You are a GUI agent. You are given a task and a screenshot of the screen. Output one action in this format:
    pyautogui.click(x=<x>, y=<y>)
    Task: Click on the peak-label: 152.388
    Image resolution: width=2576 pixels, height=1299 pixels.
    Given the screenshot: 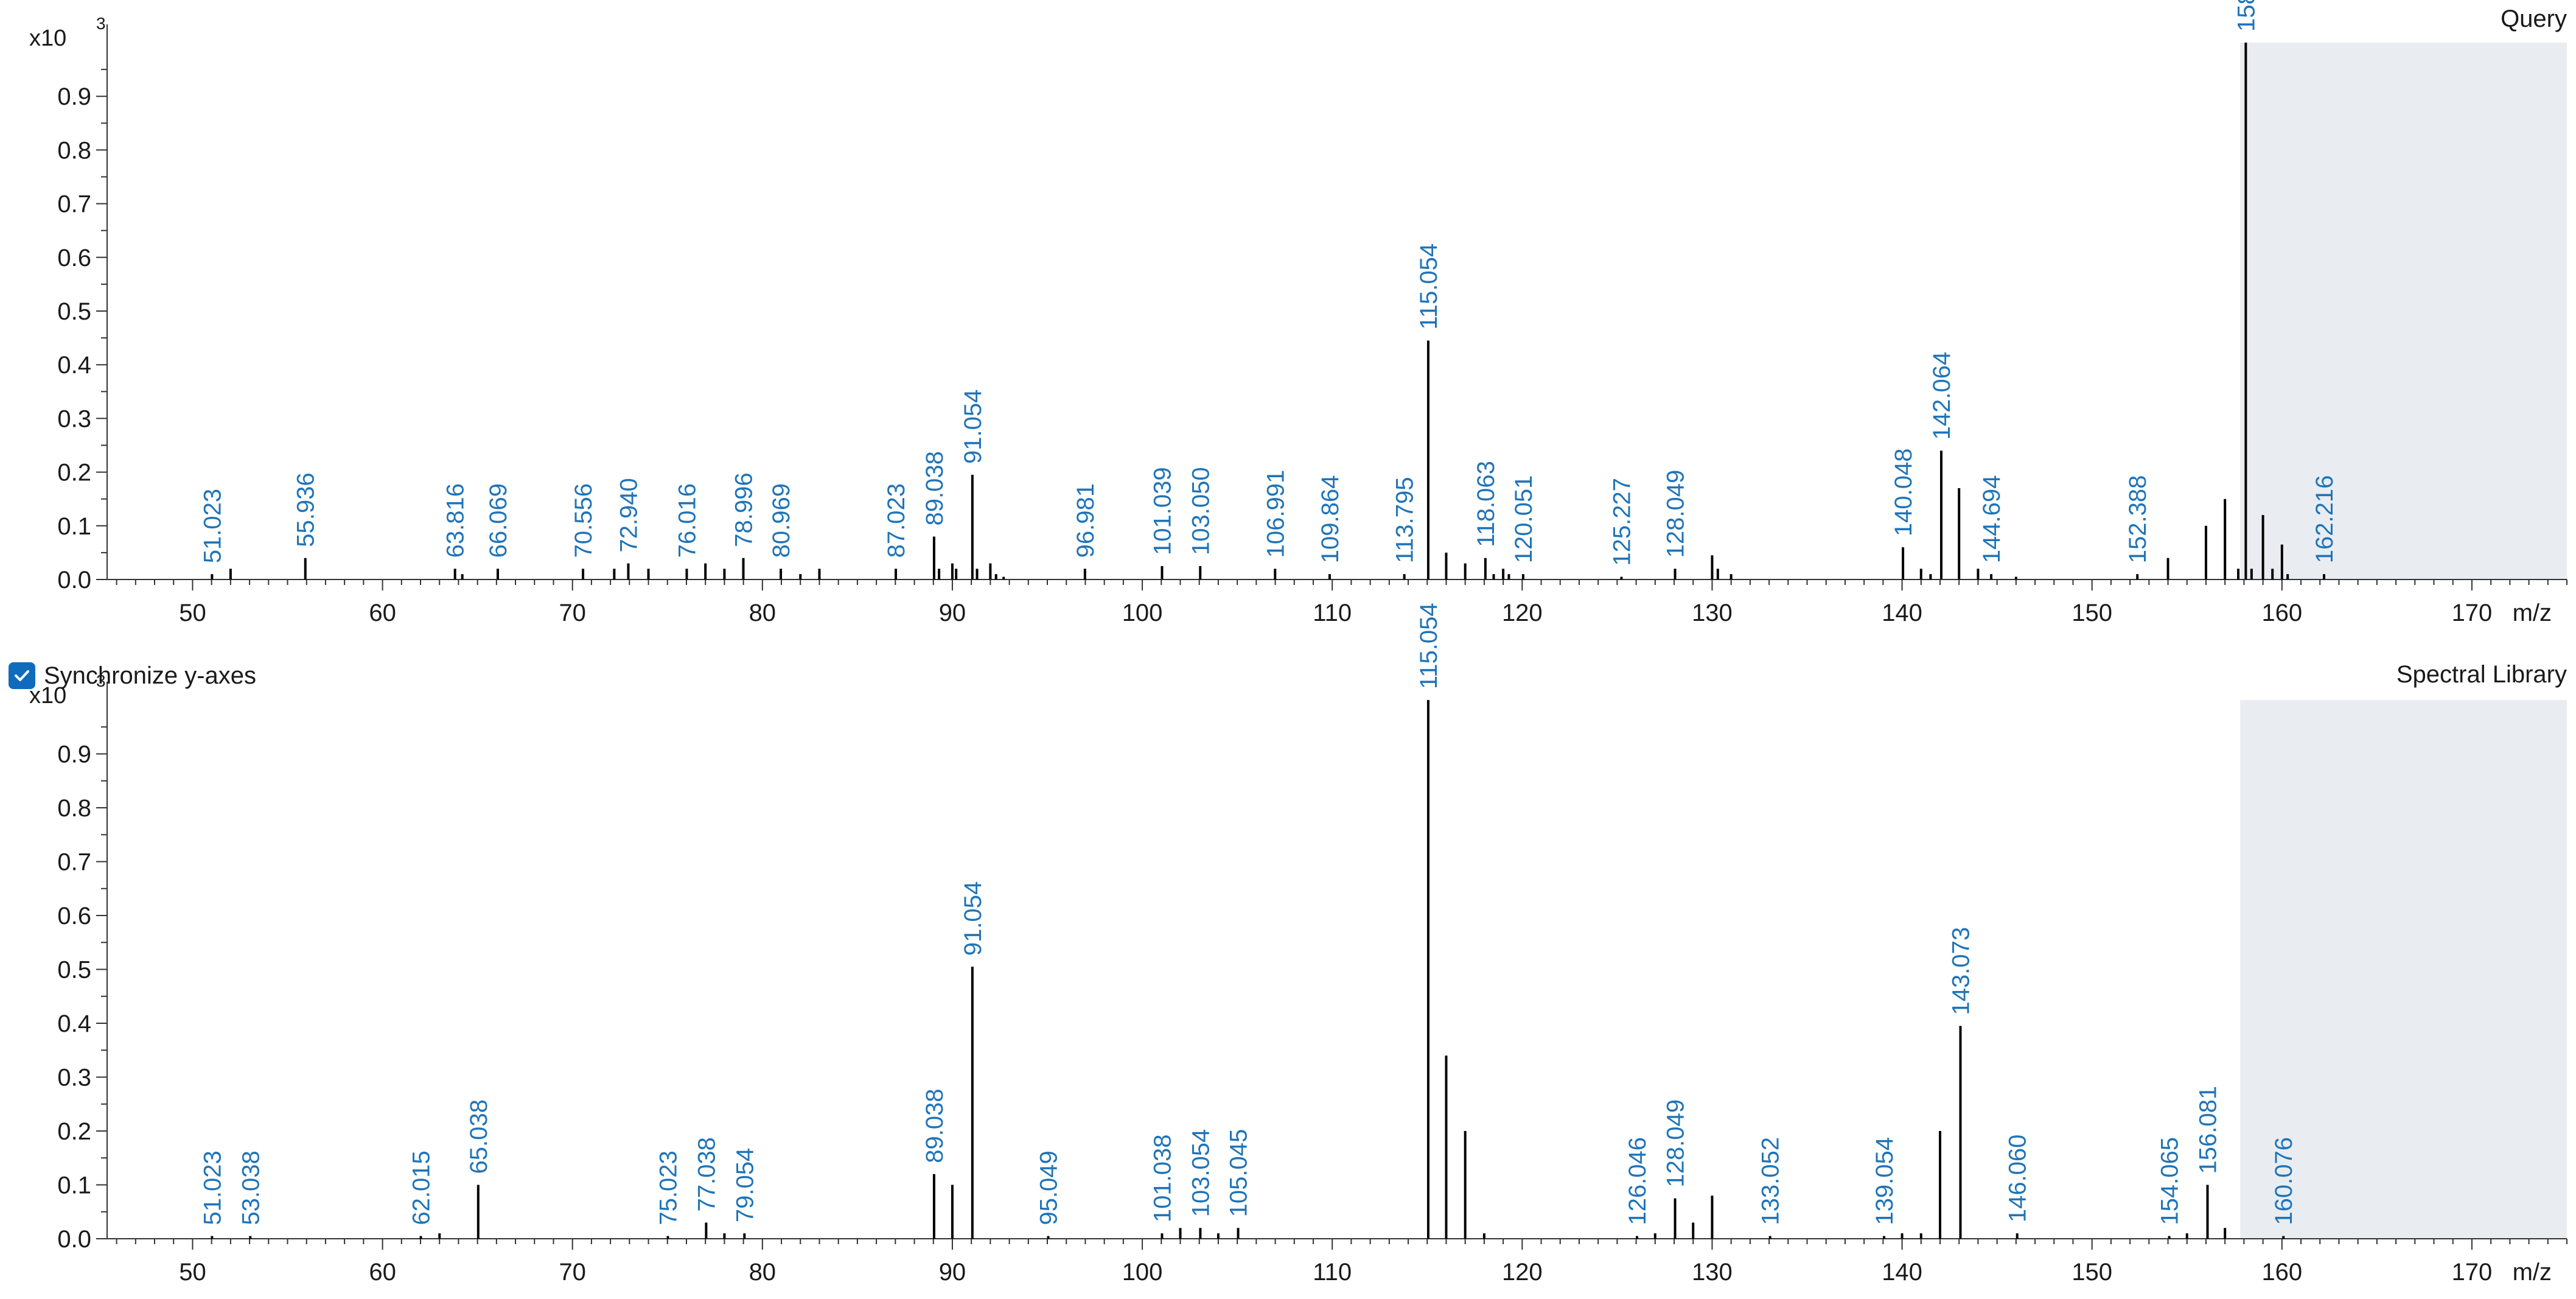 What is the action you would take?
    pyautogui.click(x=2137, y=519)
    